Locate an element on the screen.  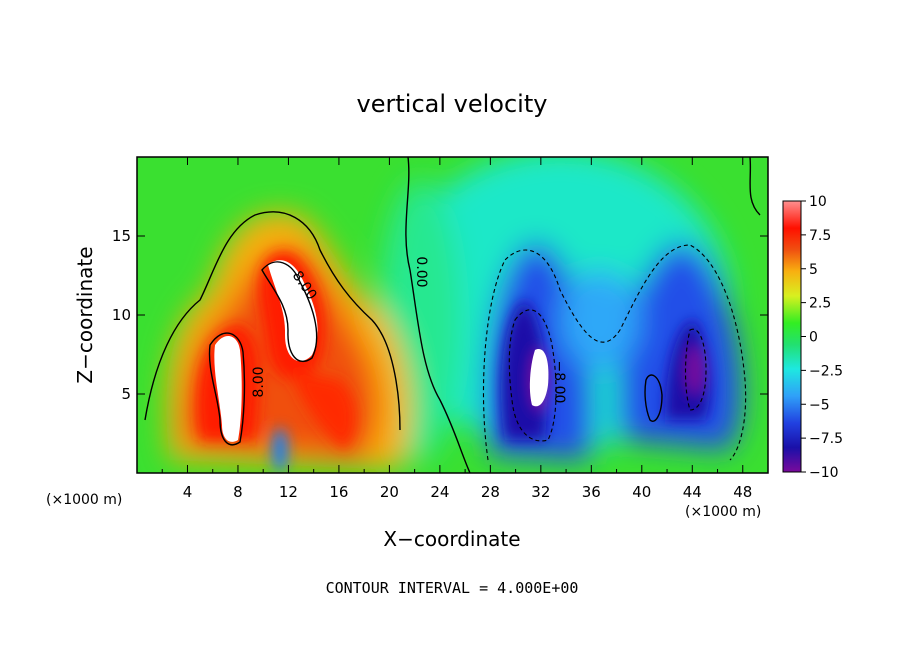
colorbar-tick-label: 7.5 is located at coordinates (820, 236).